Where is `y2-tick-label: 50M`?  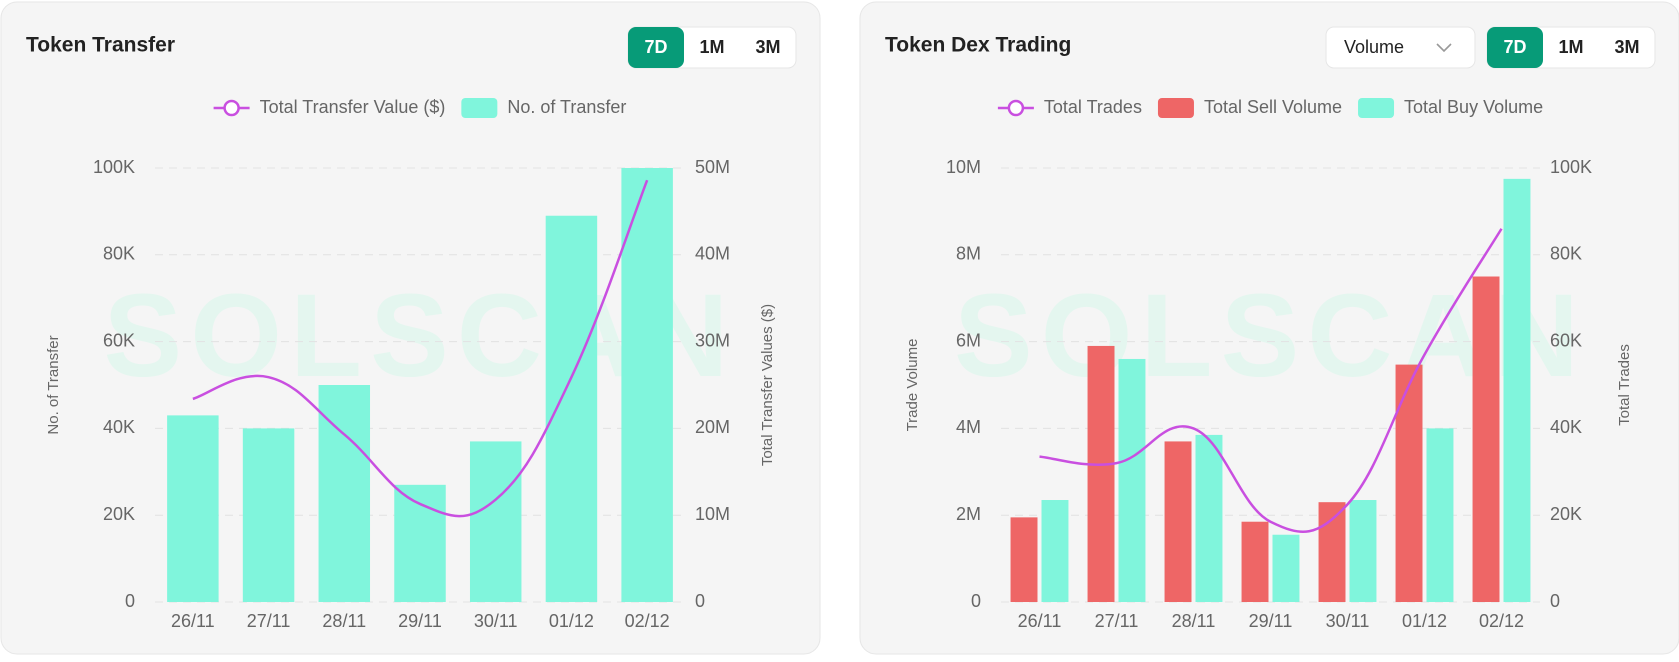
y2-tick-label: 50M is located at coordinates (712, 167).